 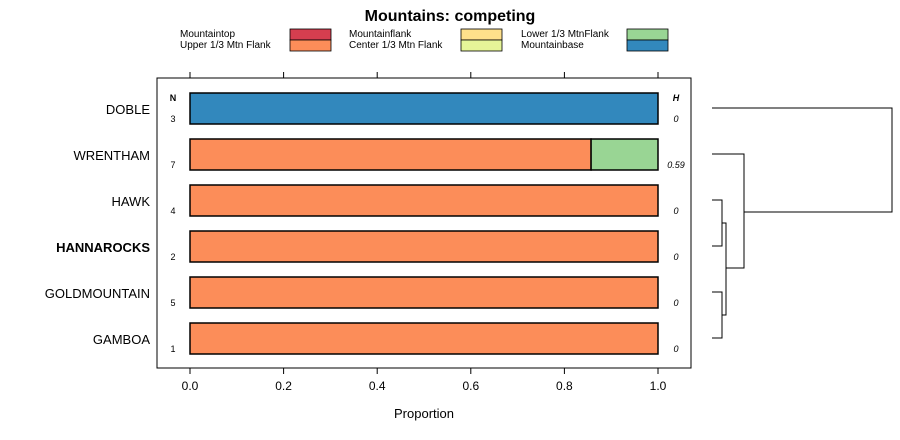 I want to click on legend-label: Mountainflank, so click(x=380, y=34).